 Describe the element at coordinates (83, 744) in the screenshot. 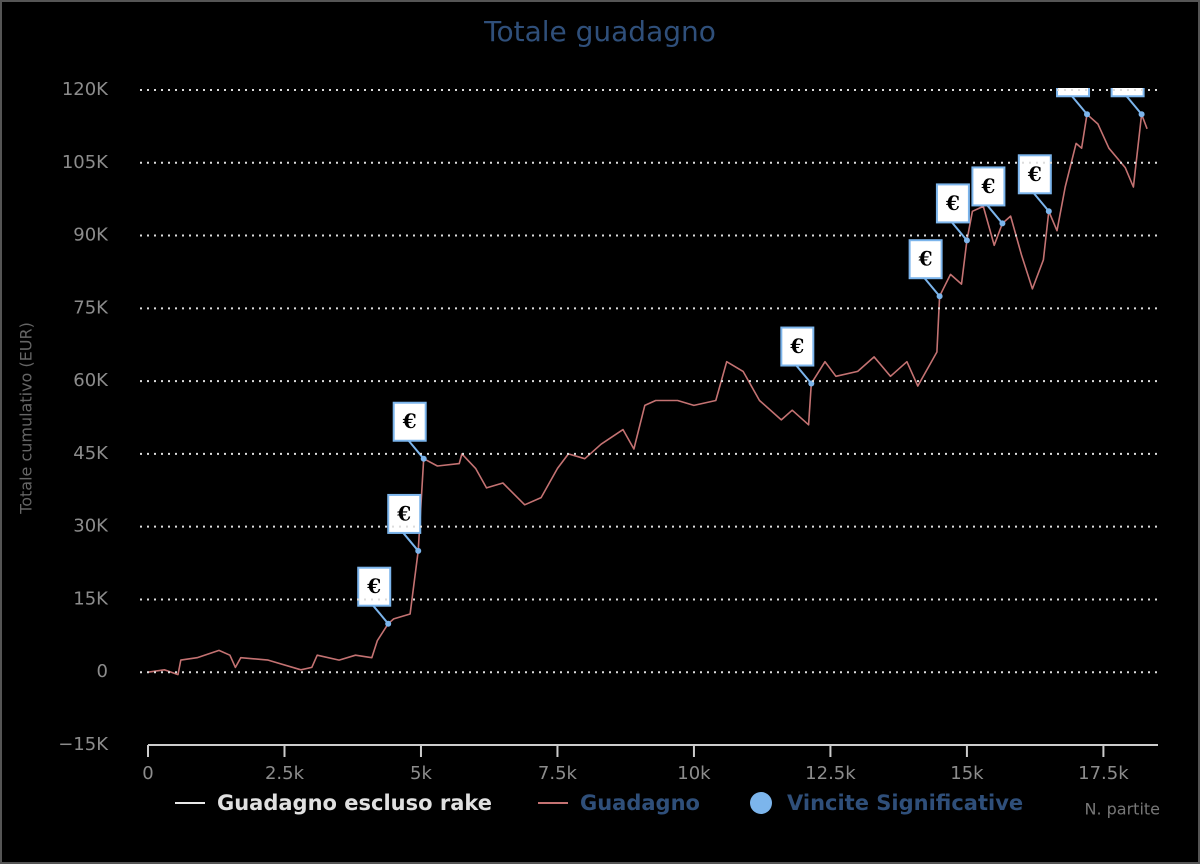

I see `y-tick-label: −15K` at that location.